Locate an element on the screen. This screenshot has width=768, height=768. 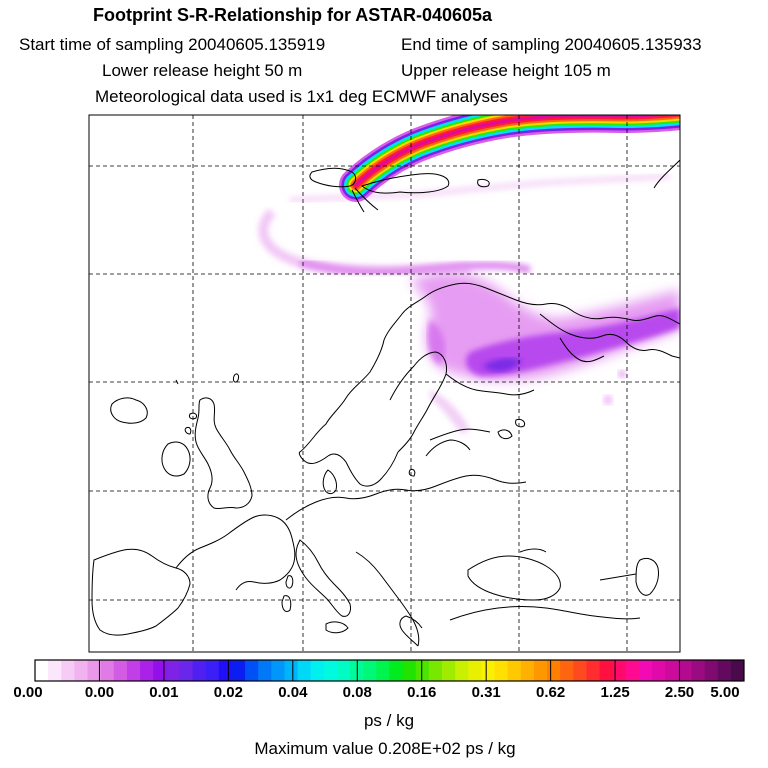
max-value-label: Maximum value 0.208E+02 ps / kg is located at coordinates (385, 748).